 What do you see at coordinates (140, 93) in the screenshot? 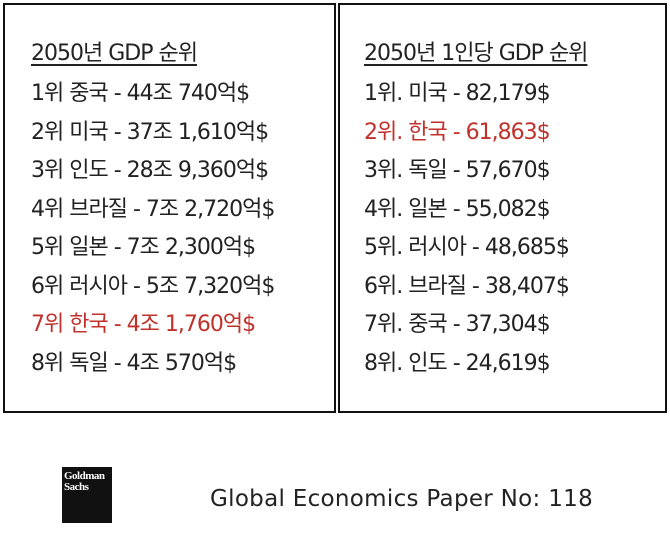
I see `ranking-row: 1위 중국 - 44조 740억$` at bounding box center [140, 93].